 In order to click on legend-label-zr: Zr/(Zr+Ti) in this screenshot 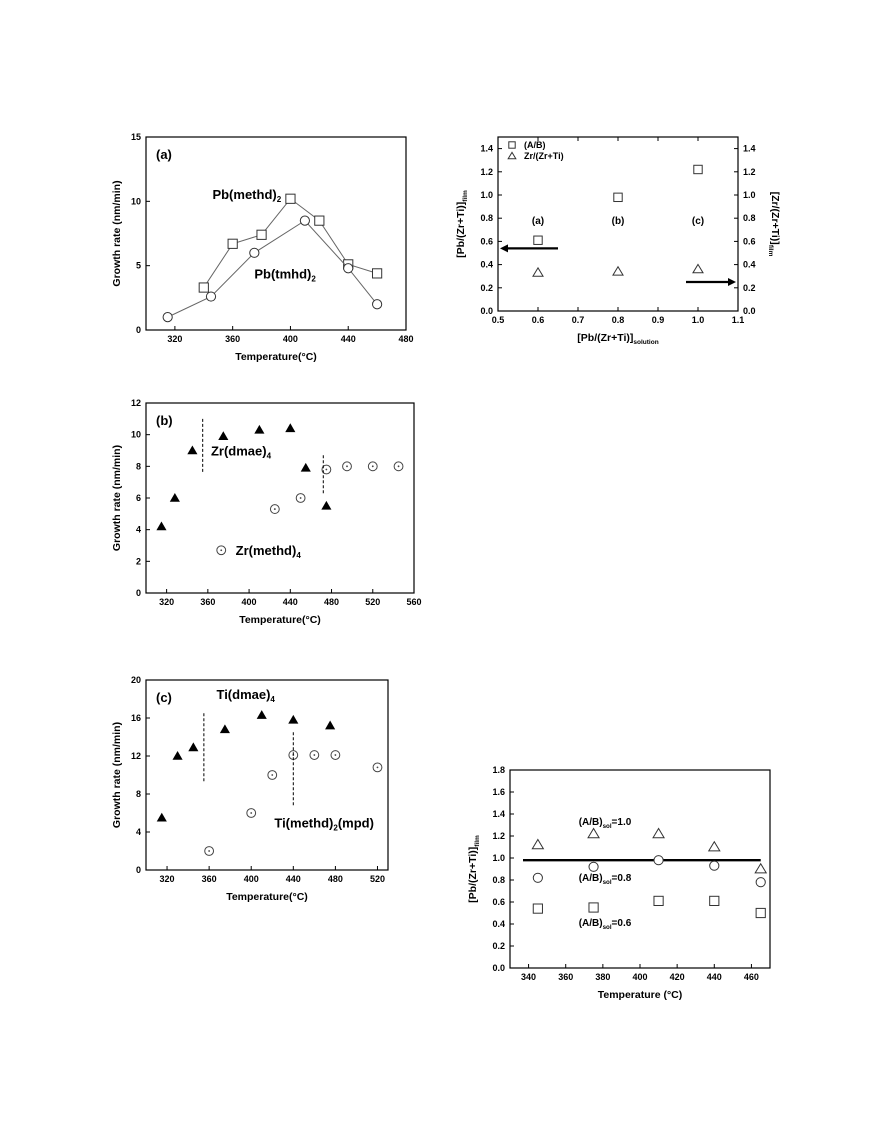, I will do `click(544, 156)`.